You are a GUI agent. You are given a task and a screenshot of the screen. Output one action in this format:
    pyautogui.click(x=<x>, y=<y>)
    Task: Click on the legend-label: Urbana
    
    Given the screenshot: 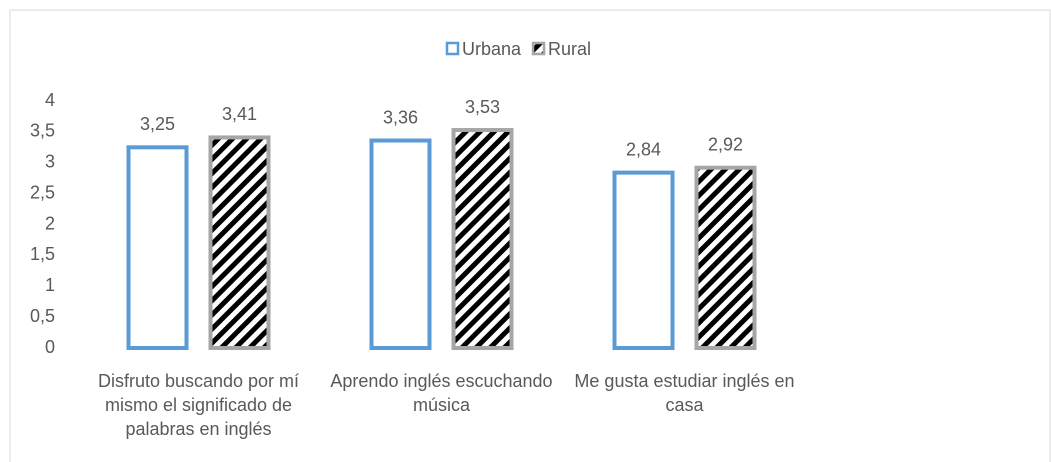 What is the action you would take?
    pyautogui.click(x=492, y=49)
    